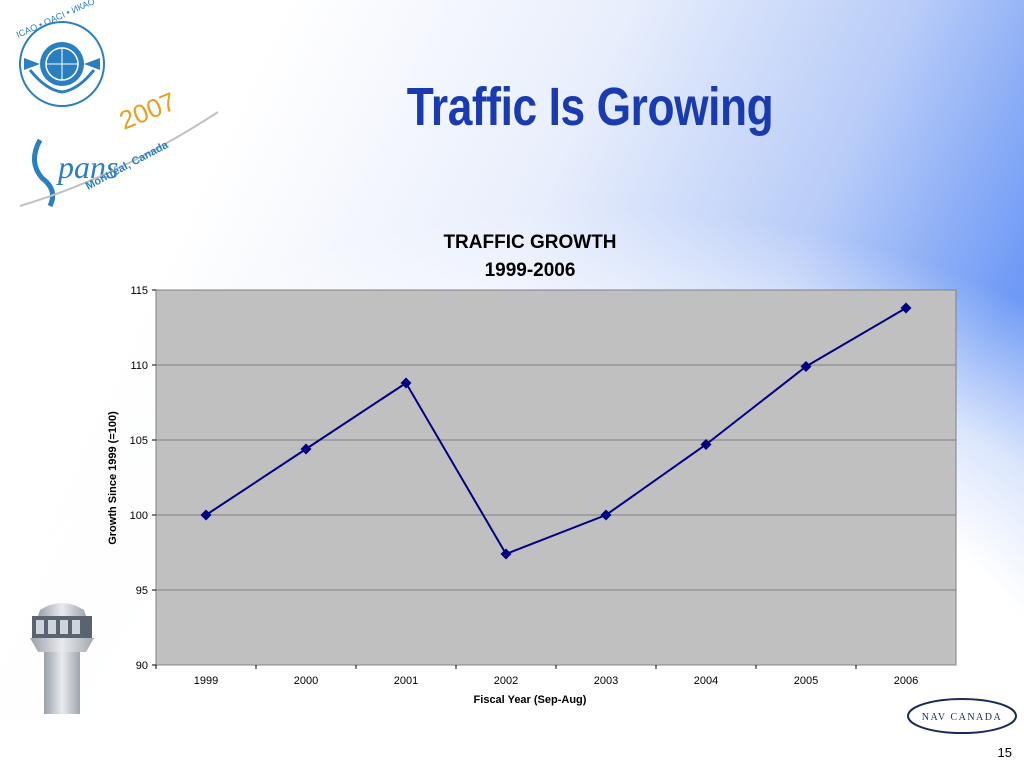 The height and width of the screenshot is (768, 1024). I want to click on nav-canada-text: NAV CANADA, so click(962, 717).